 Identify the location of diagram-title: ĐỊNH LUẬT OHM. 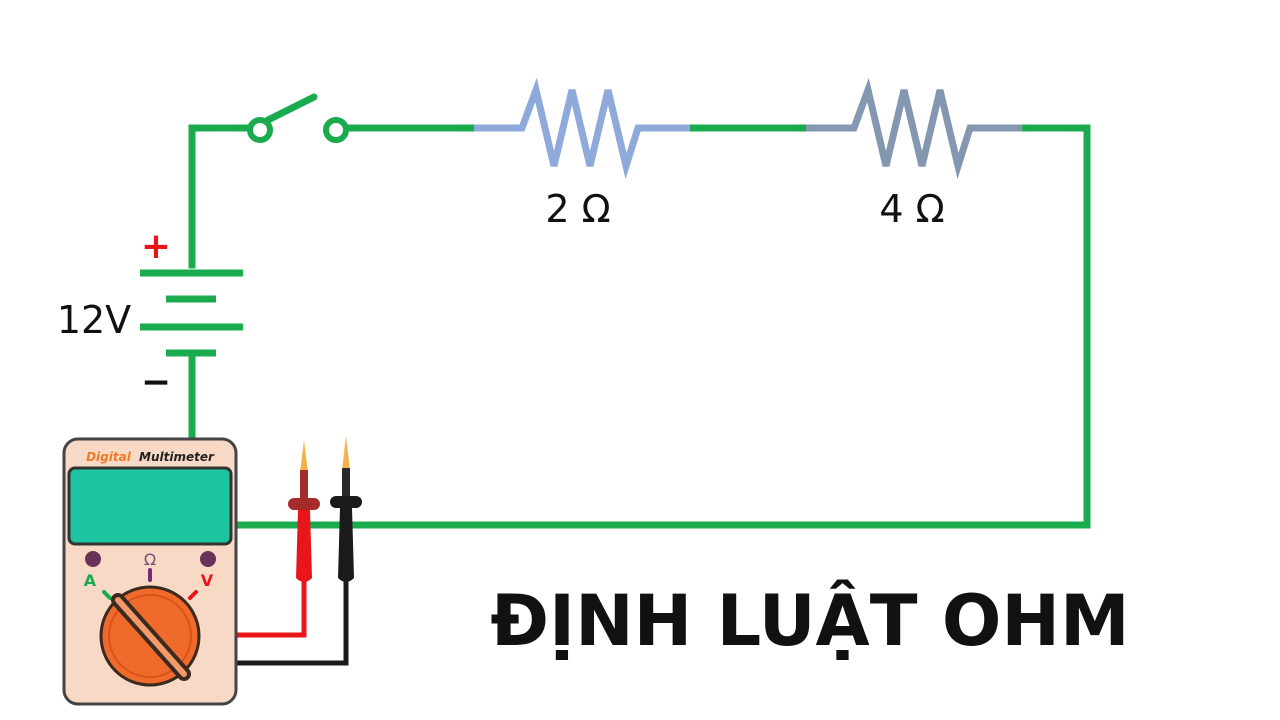
(809, 620).